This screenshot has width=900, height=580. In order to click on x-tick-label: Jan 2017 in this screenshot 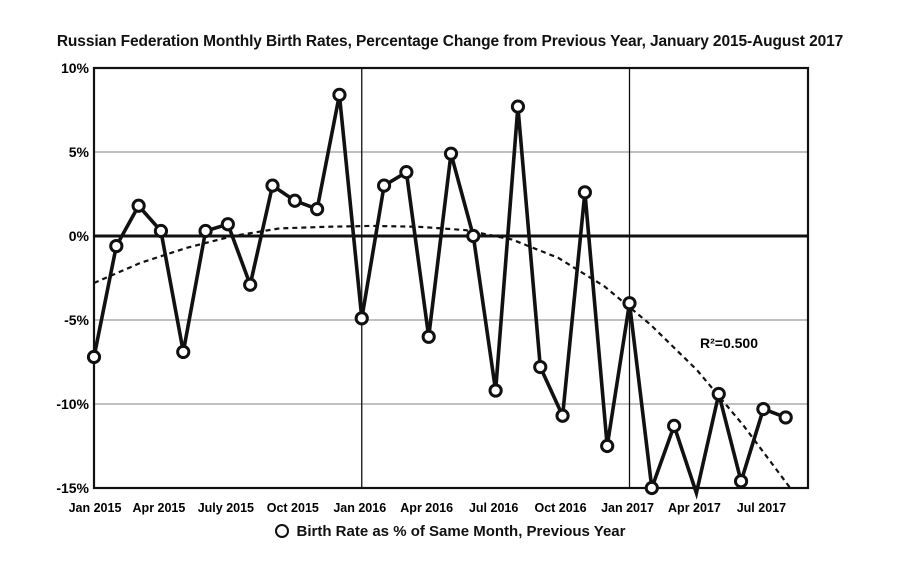, I will do `click(627, 508)`.